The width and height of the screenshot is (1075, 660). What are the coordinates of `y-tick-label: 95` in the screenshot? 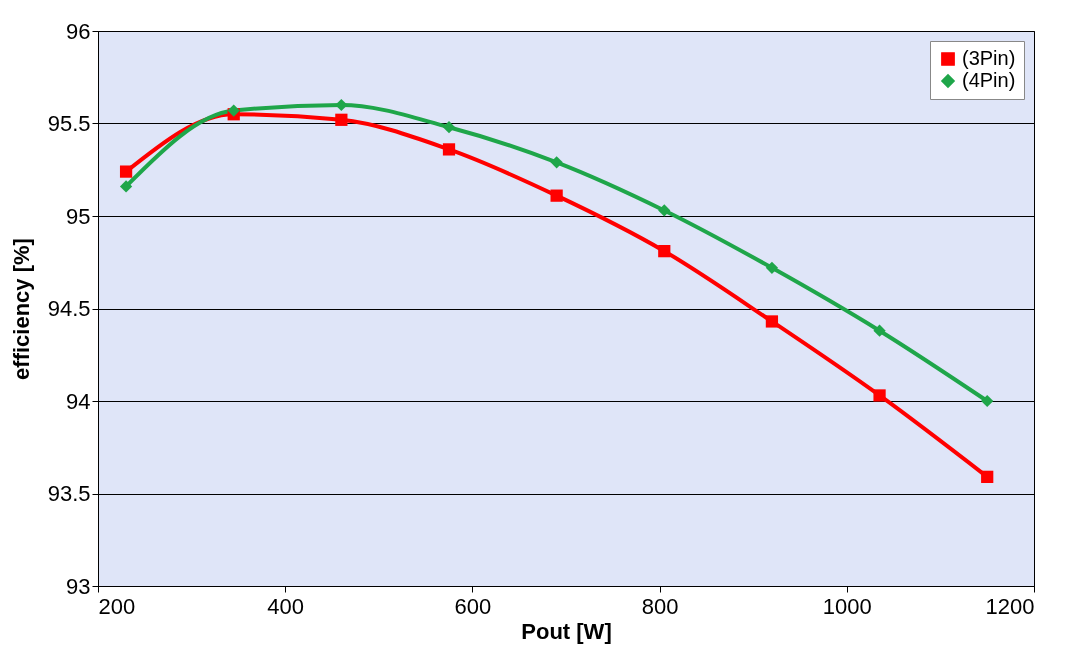 It's located at (78, 216).